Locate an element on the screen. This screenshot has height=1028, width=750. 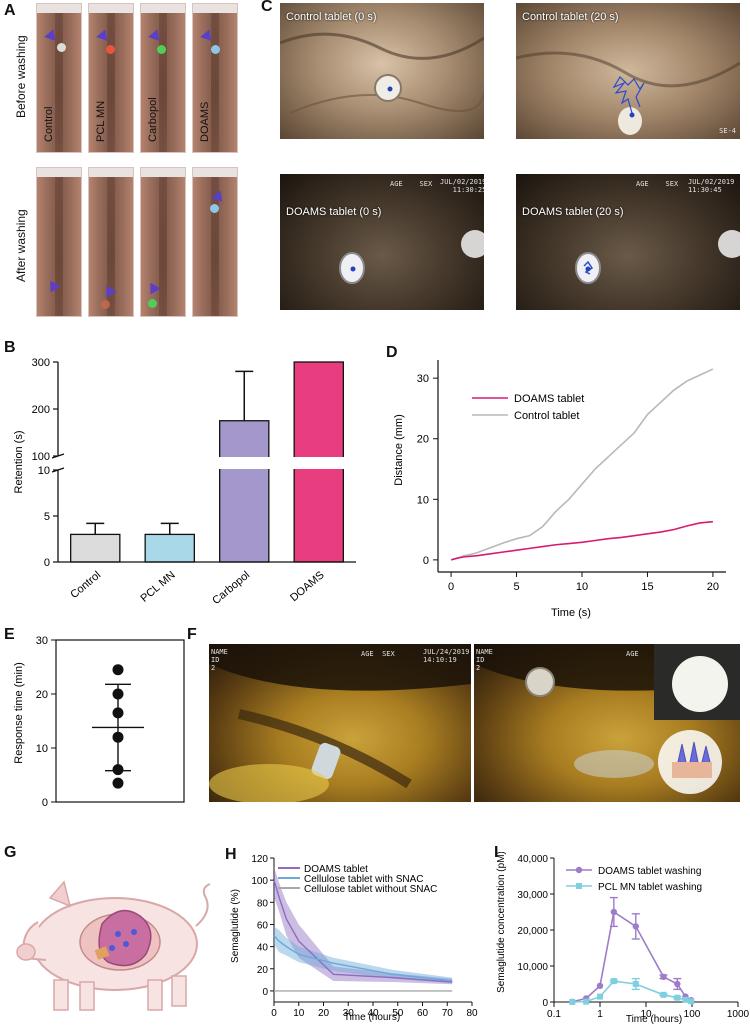
y-tick-label: 120 is located at coordinates (259, 859).